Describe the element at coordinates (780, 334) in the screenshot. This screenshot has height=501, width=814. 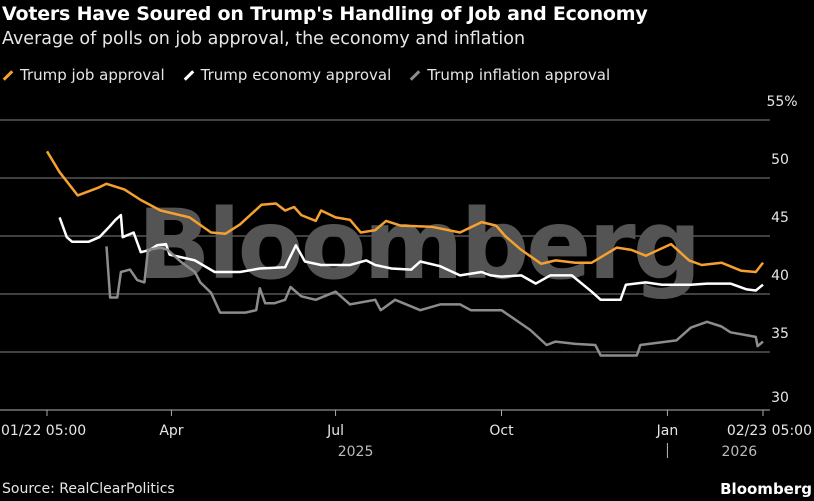
I see `y-tick-label: 35` at that location.